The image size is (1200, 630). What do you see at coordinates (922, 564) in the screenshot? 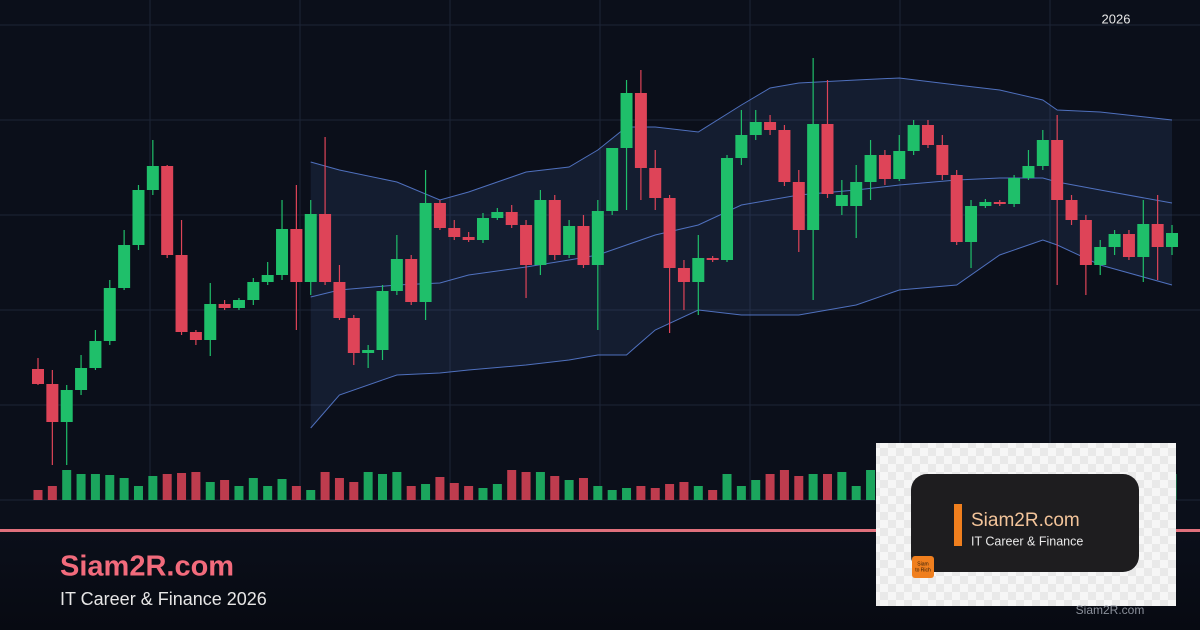
I see `logo-icon-text: Siam` at bounding box center [922, 564].